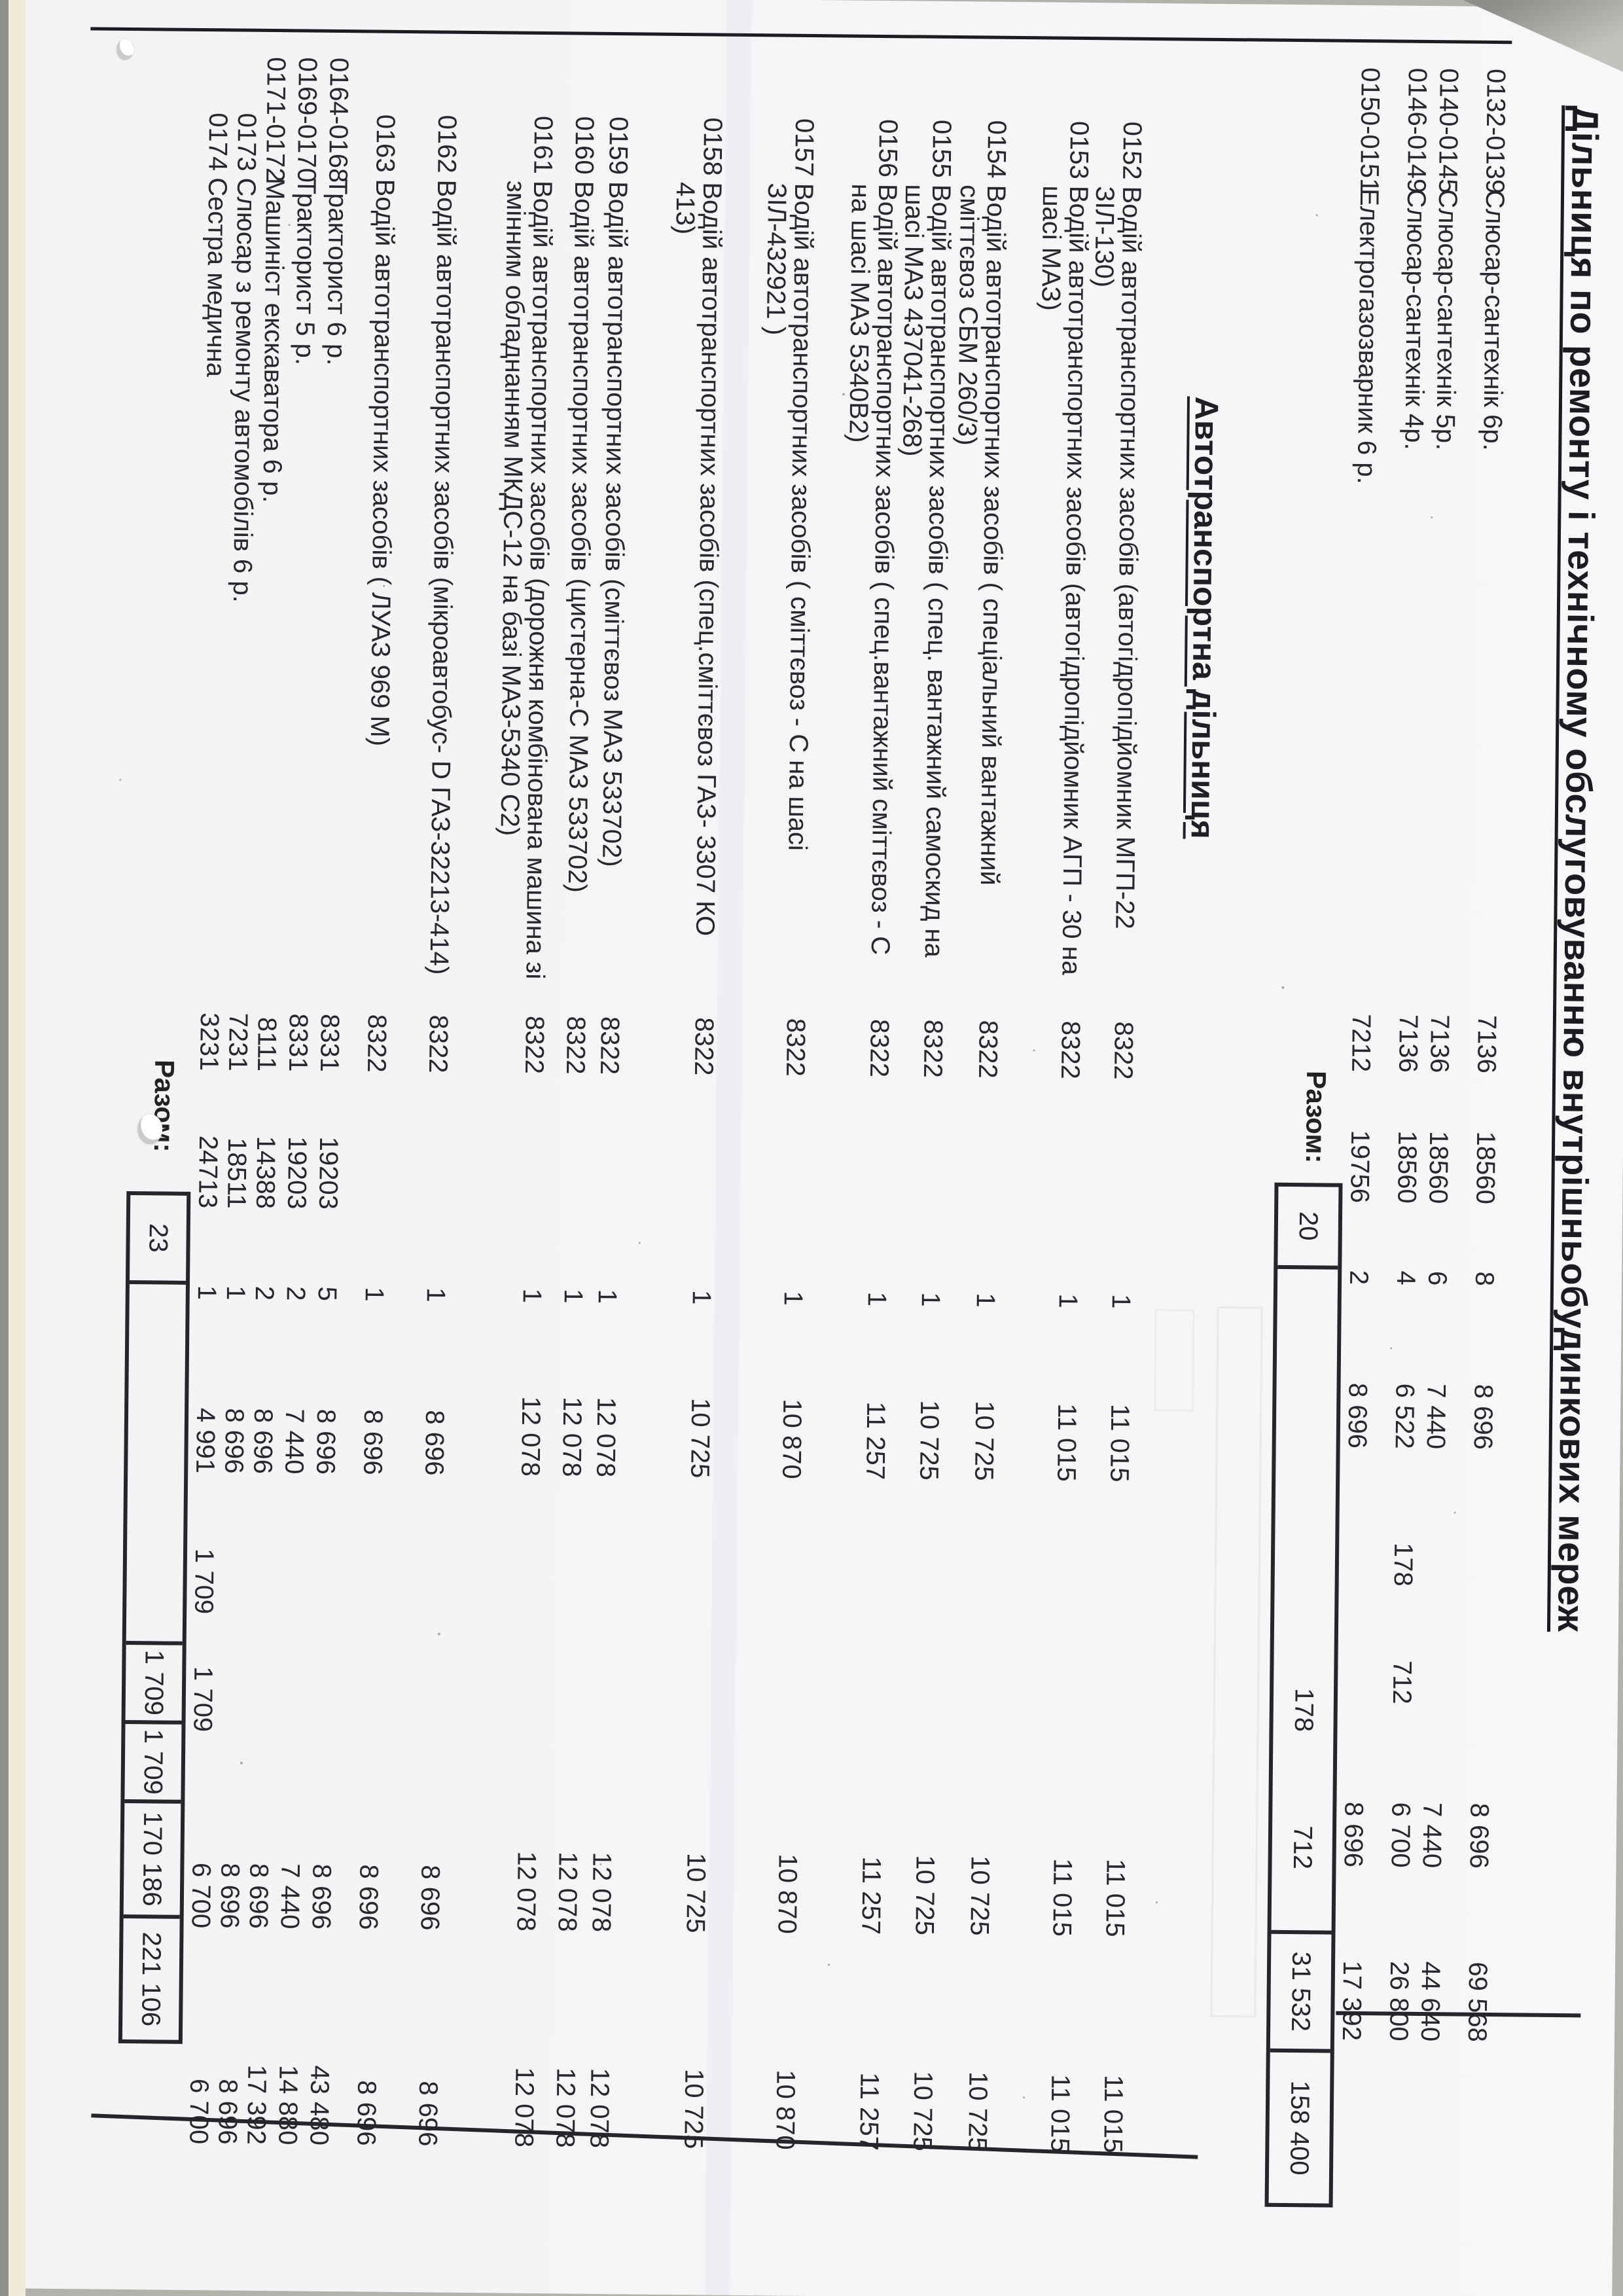  What do you see at coordinates (1174, 1360) in the screenshot?
I see `bleed-through-ghost` at bounding box center [1174, 1360].